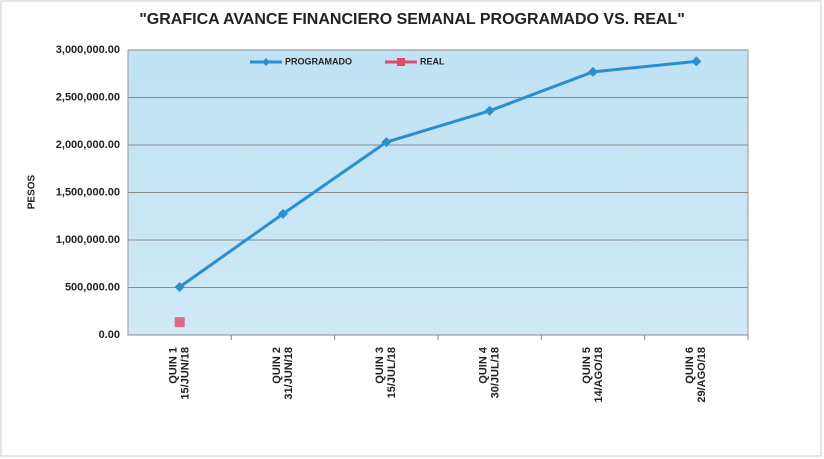 Image resolution: width=824 pixels, height=459 pixels. I want to click on y-tick-label: 2,000,000.00, so click(88, 145).